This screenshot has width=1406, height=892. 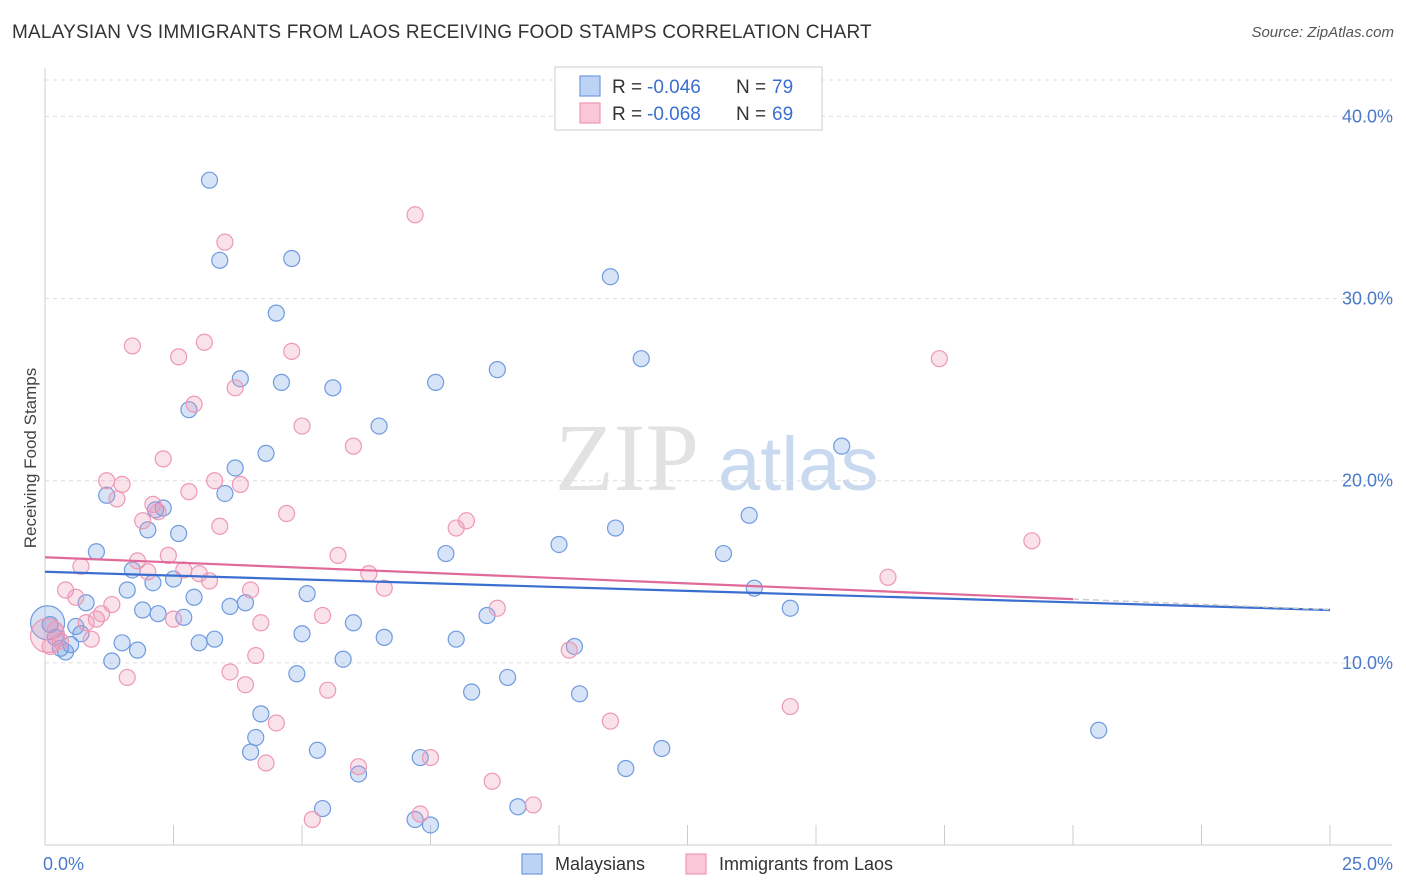 What do you see at coordinates (590, 86) in the screenshot?
I see `legend-swatch-malaysians` at bounding box center [590, 86].